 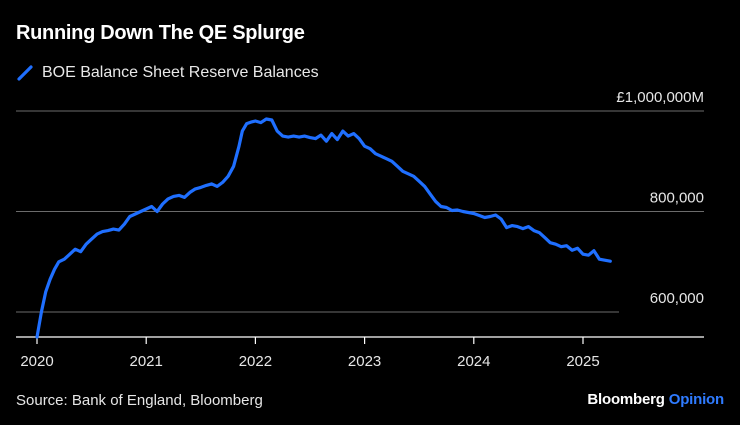 I want to click on x-tick-label: 2021, so click(x=146, y=361).